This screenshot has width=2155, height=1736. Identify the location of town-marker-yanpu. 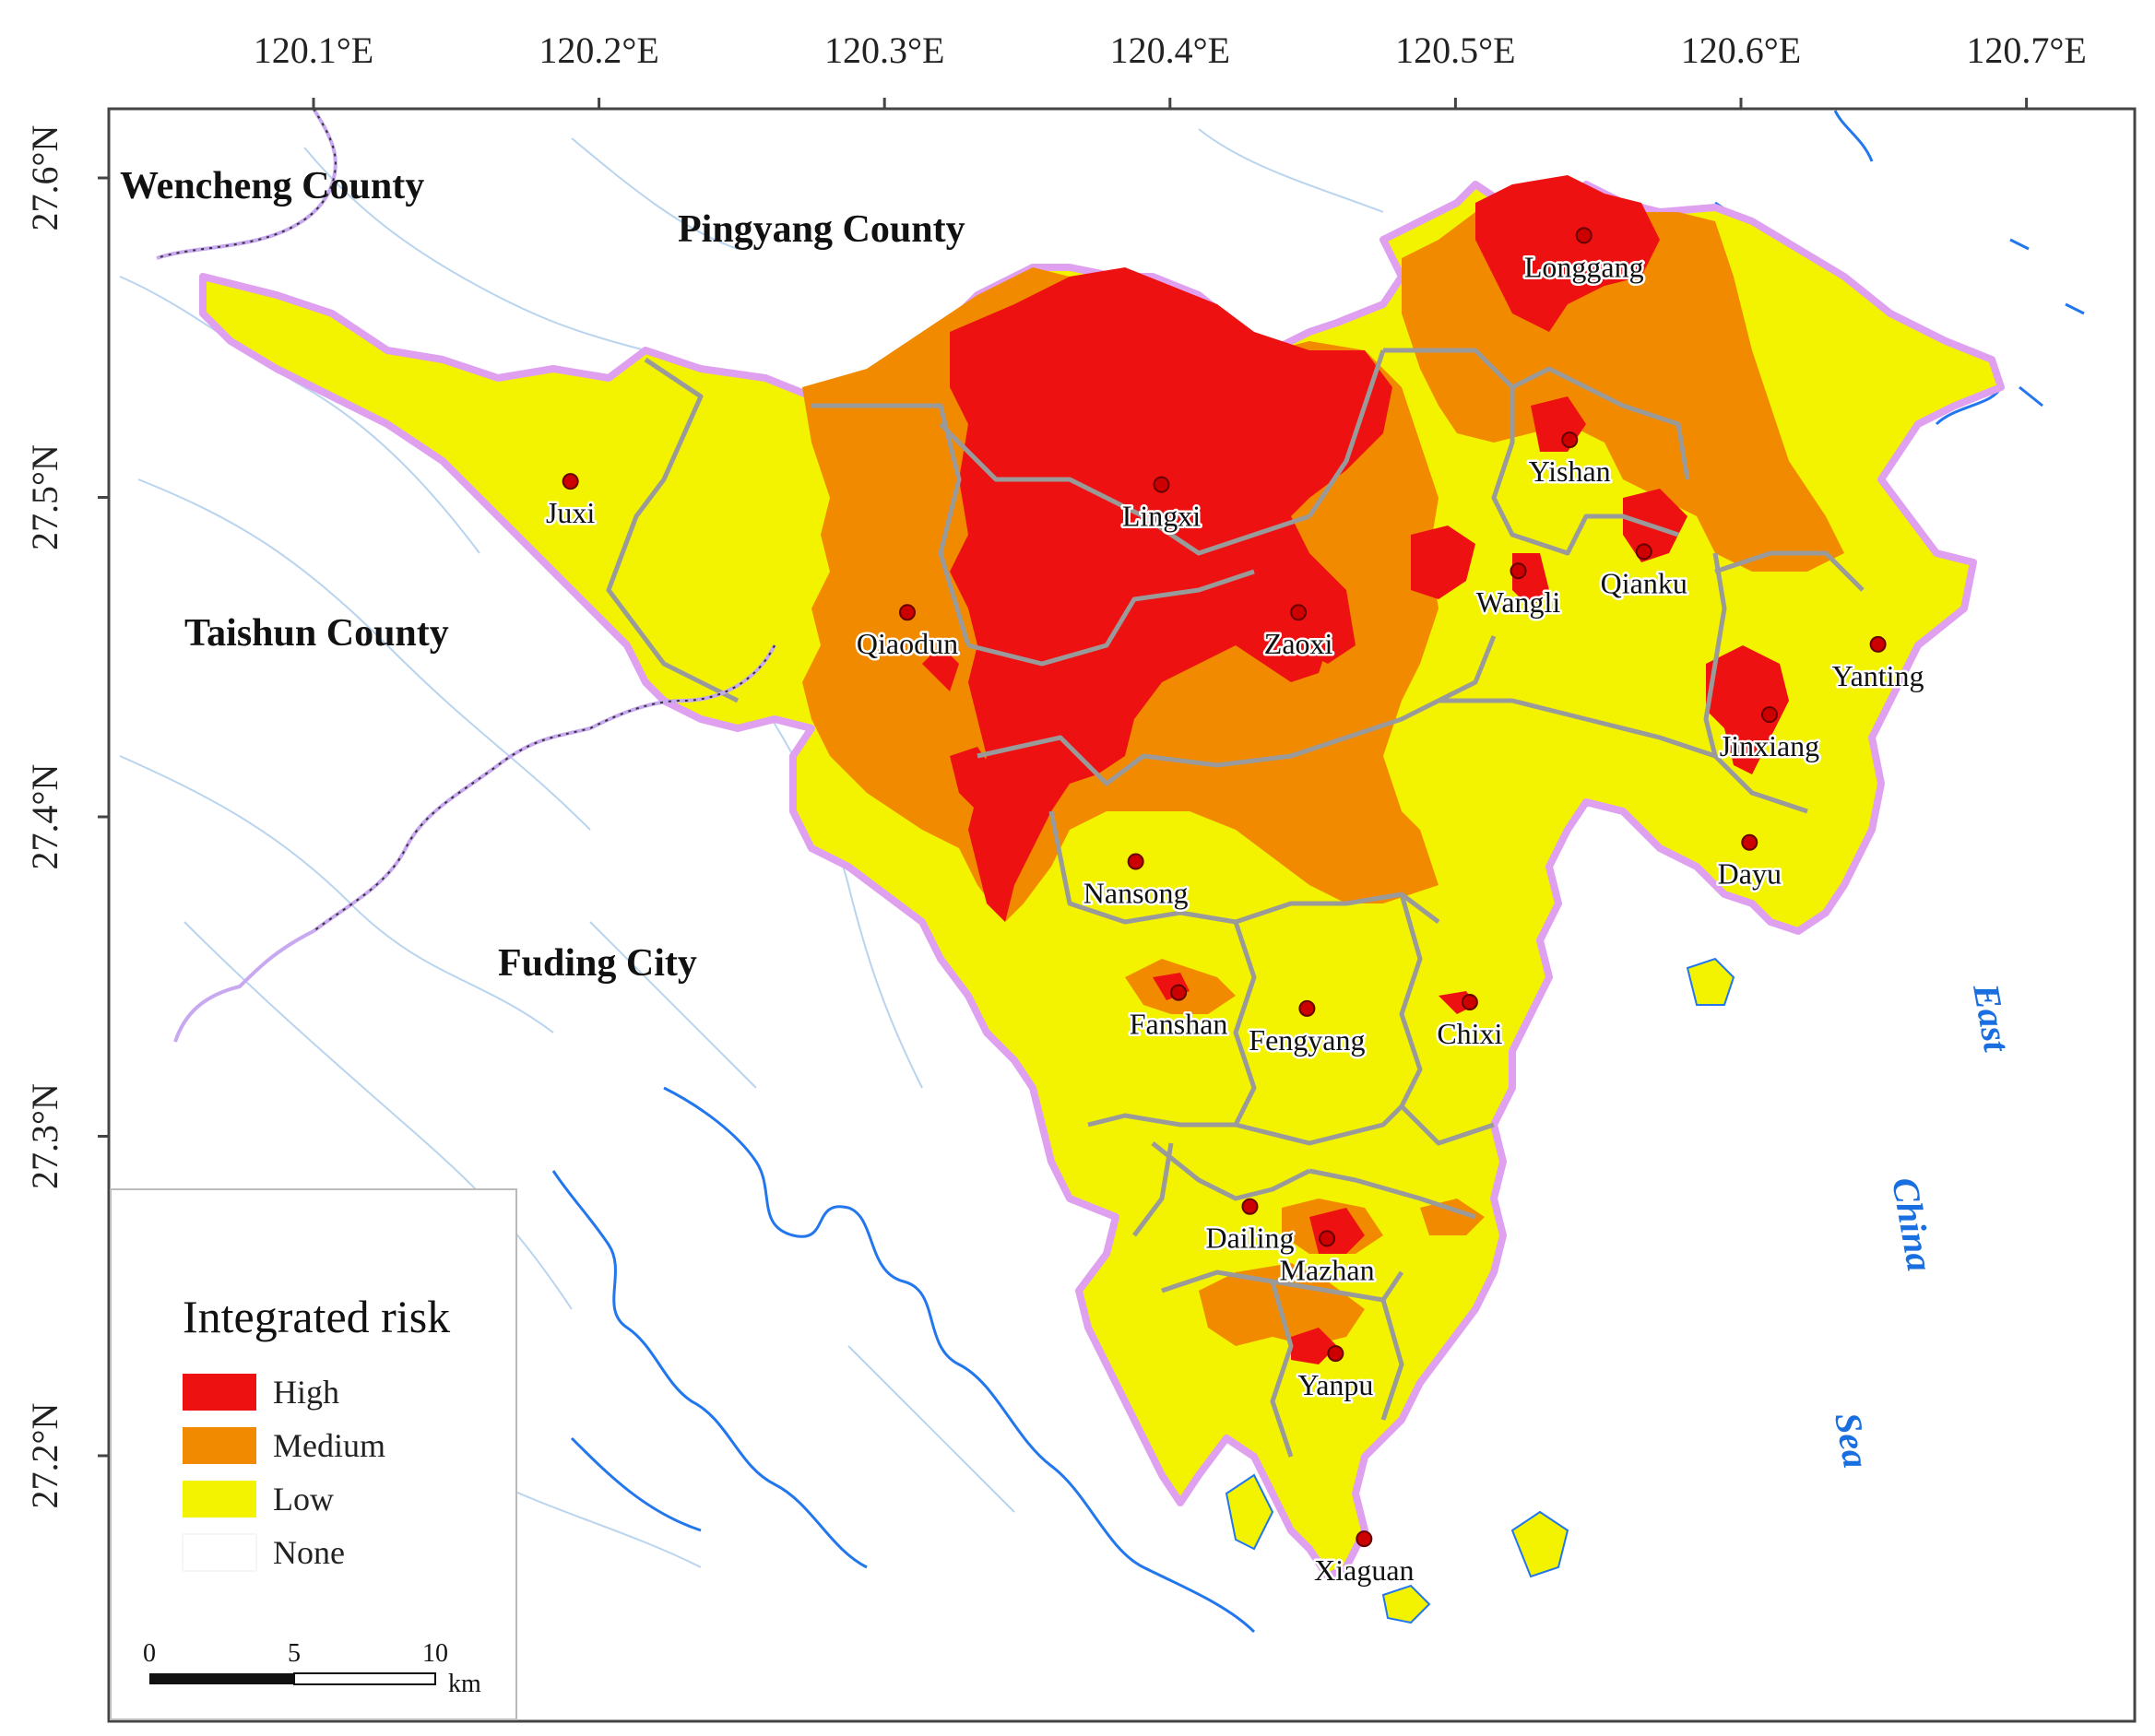
(1335, 1354).